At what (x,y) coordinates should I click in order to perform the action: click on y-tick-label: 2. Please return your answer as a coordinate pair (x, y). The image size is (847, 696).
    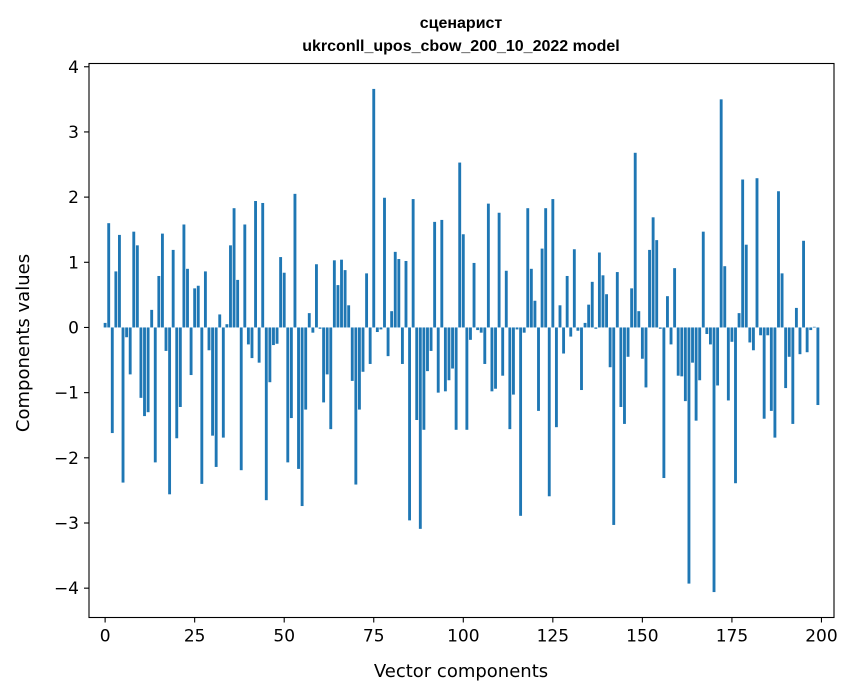
    Looking at the image, I should click on (73, 198).